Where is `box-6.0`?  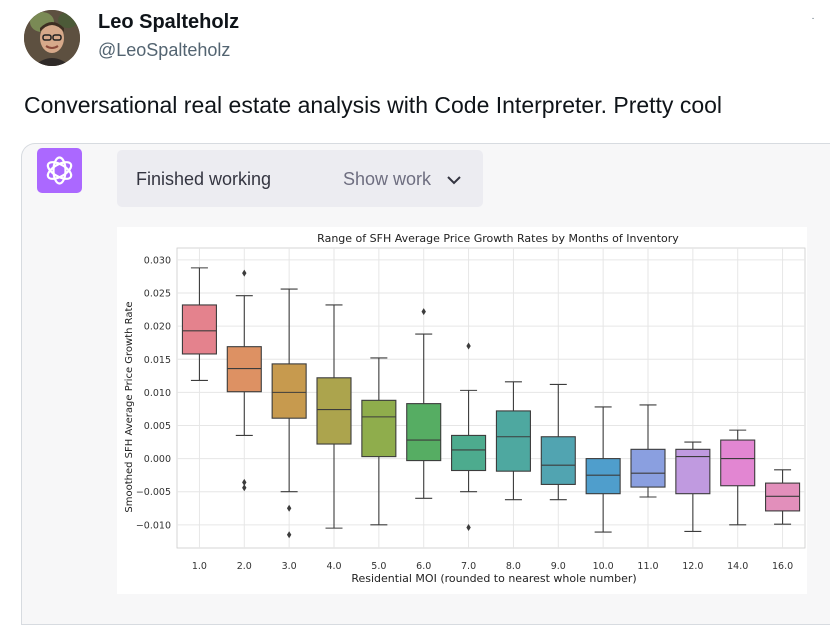 box-6.0 is located at coordinates (424, 403).